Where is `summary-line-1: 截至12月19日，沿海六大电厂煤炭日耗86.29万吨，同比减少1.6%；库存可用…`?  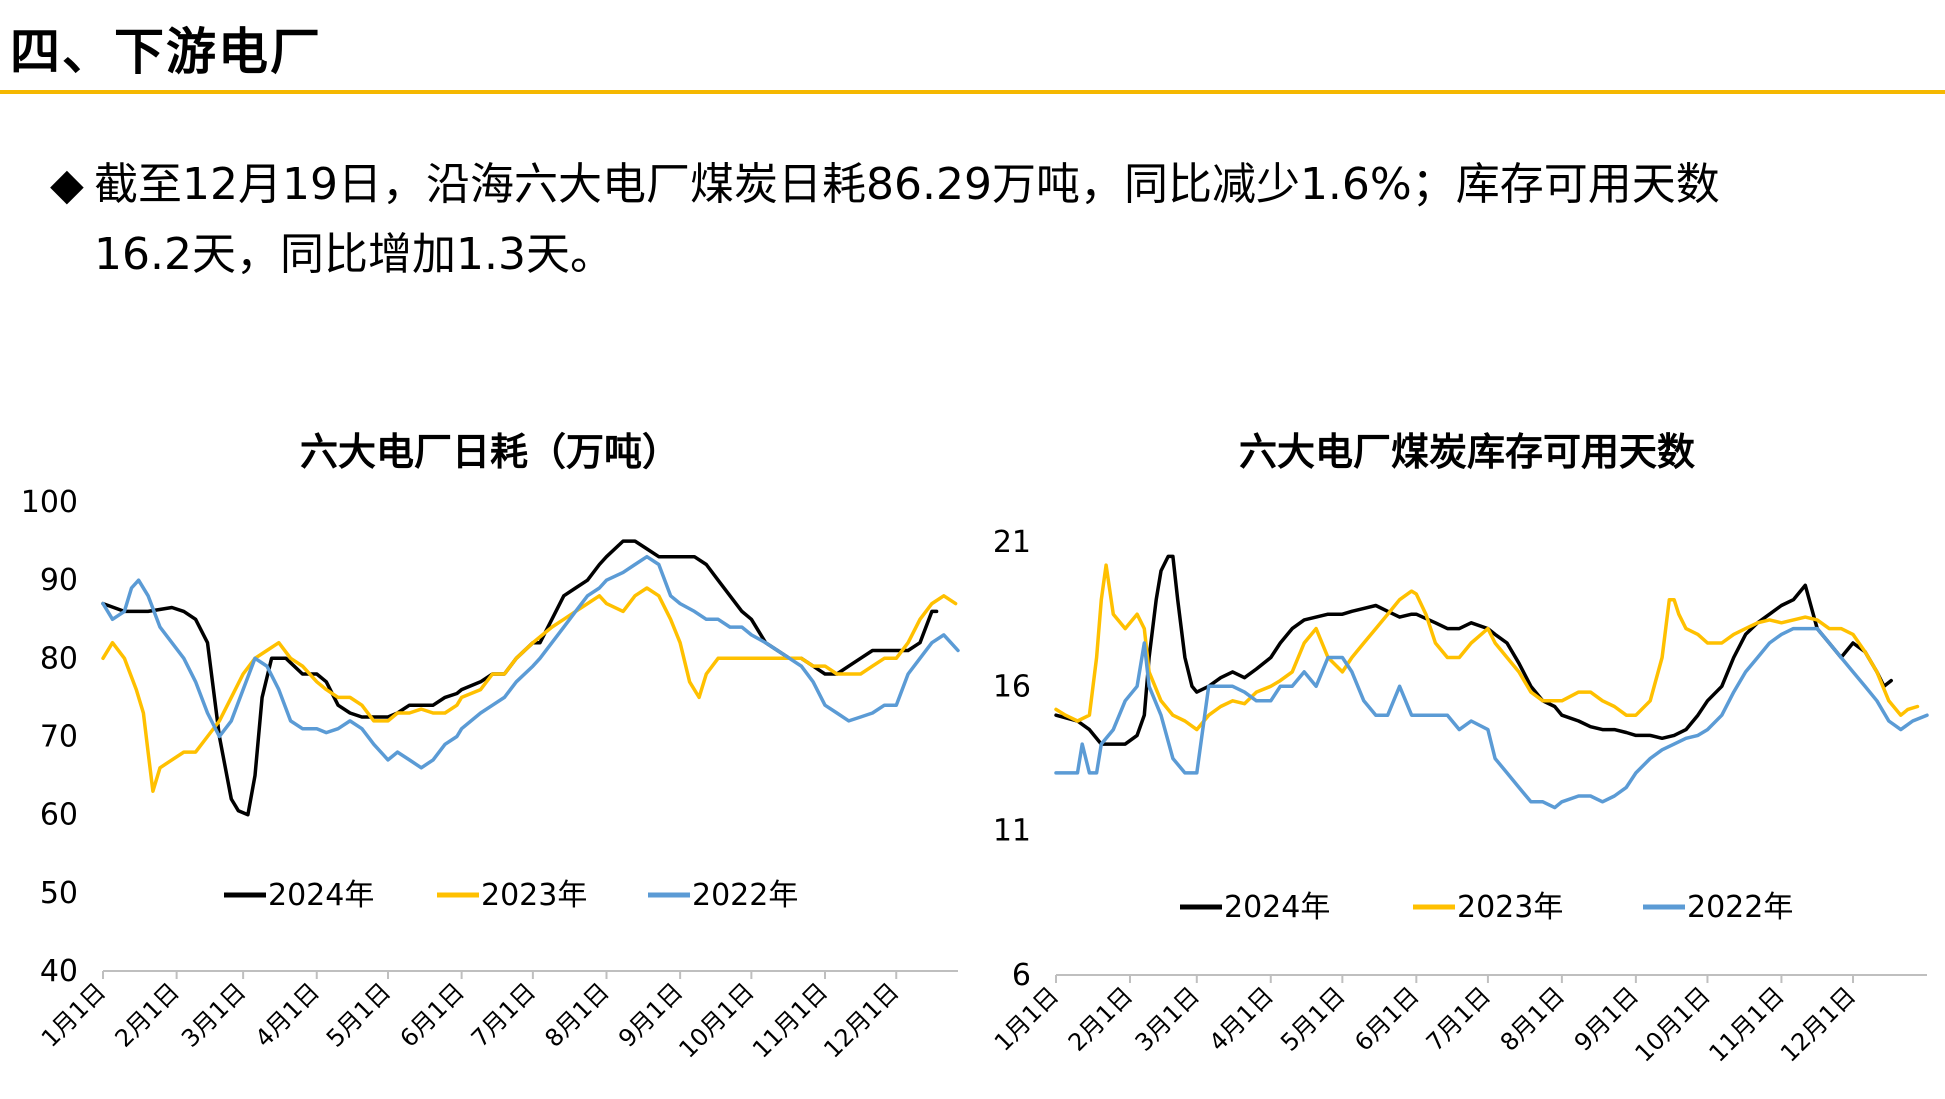 summary-line-1: 截至12月19日，沿海六大电厂煤炭日耗86.29万吨，同比减少1.6%；库存可用… is located at coordinates (907, 184).